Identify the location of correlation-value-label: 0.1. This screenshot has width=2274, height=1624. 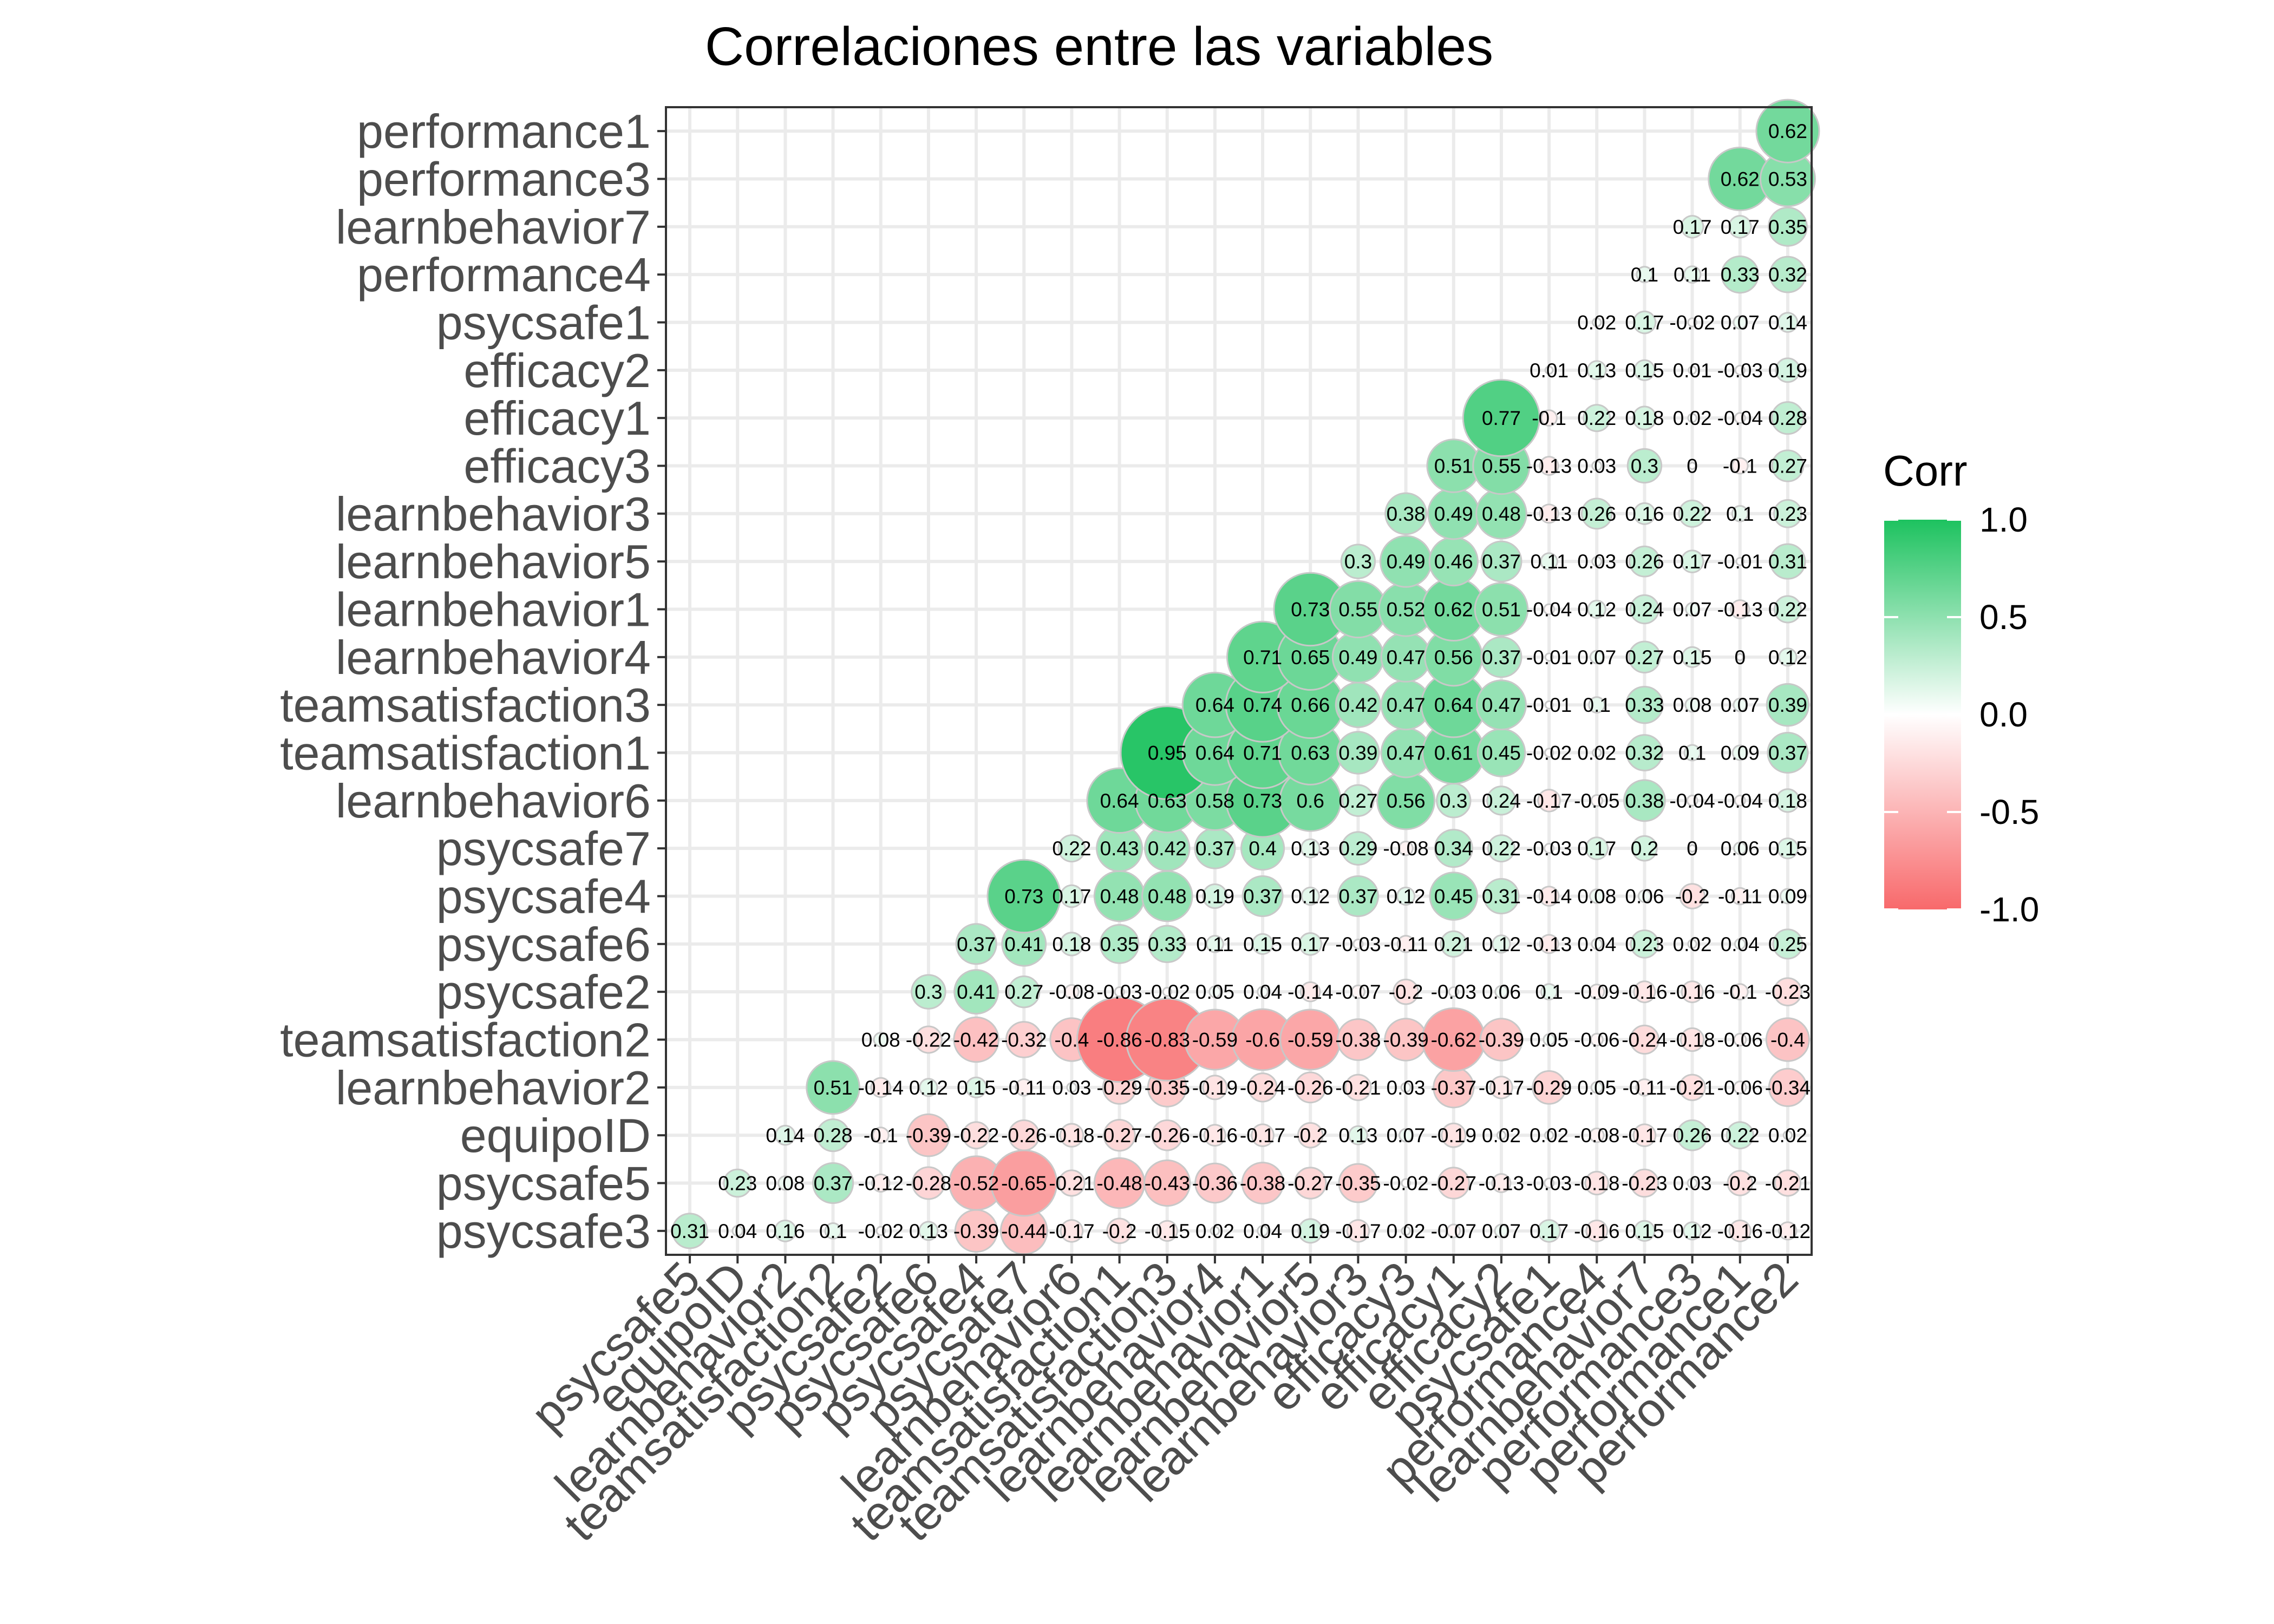
(1597, 705).